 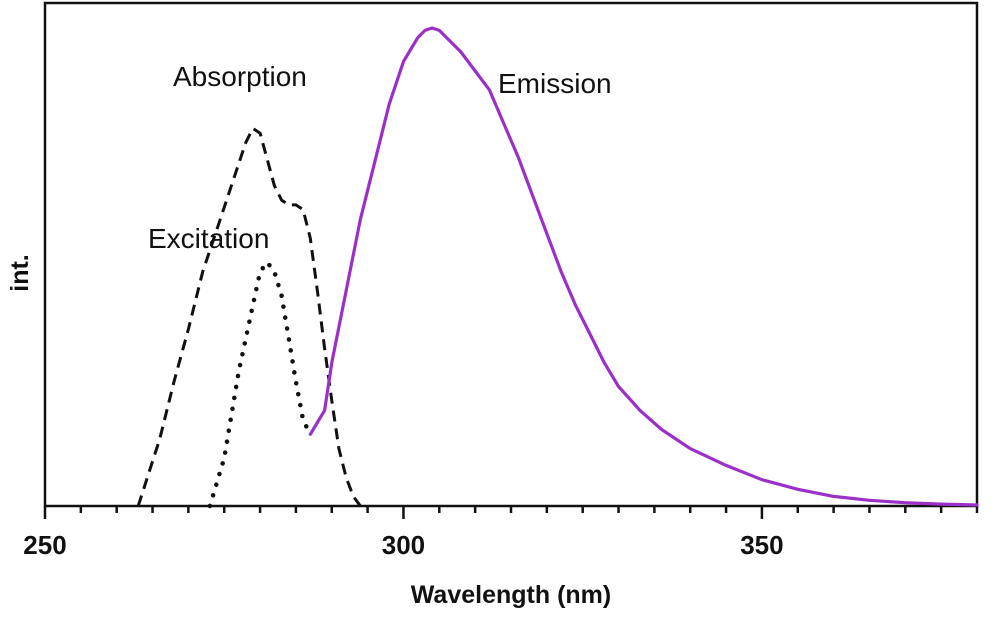 What do you see at coordinates (20, 273) in the screenshot?
I see `y-axis-label: int.` at bounding box center [20, 273].